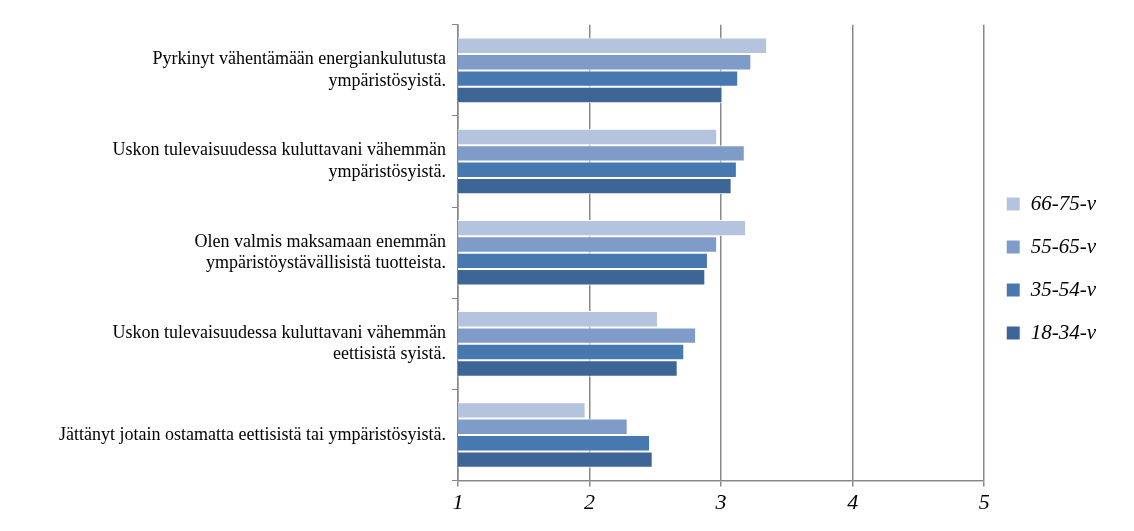  I want to click on legend-label: 55-65-v, so click(1063, 245).